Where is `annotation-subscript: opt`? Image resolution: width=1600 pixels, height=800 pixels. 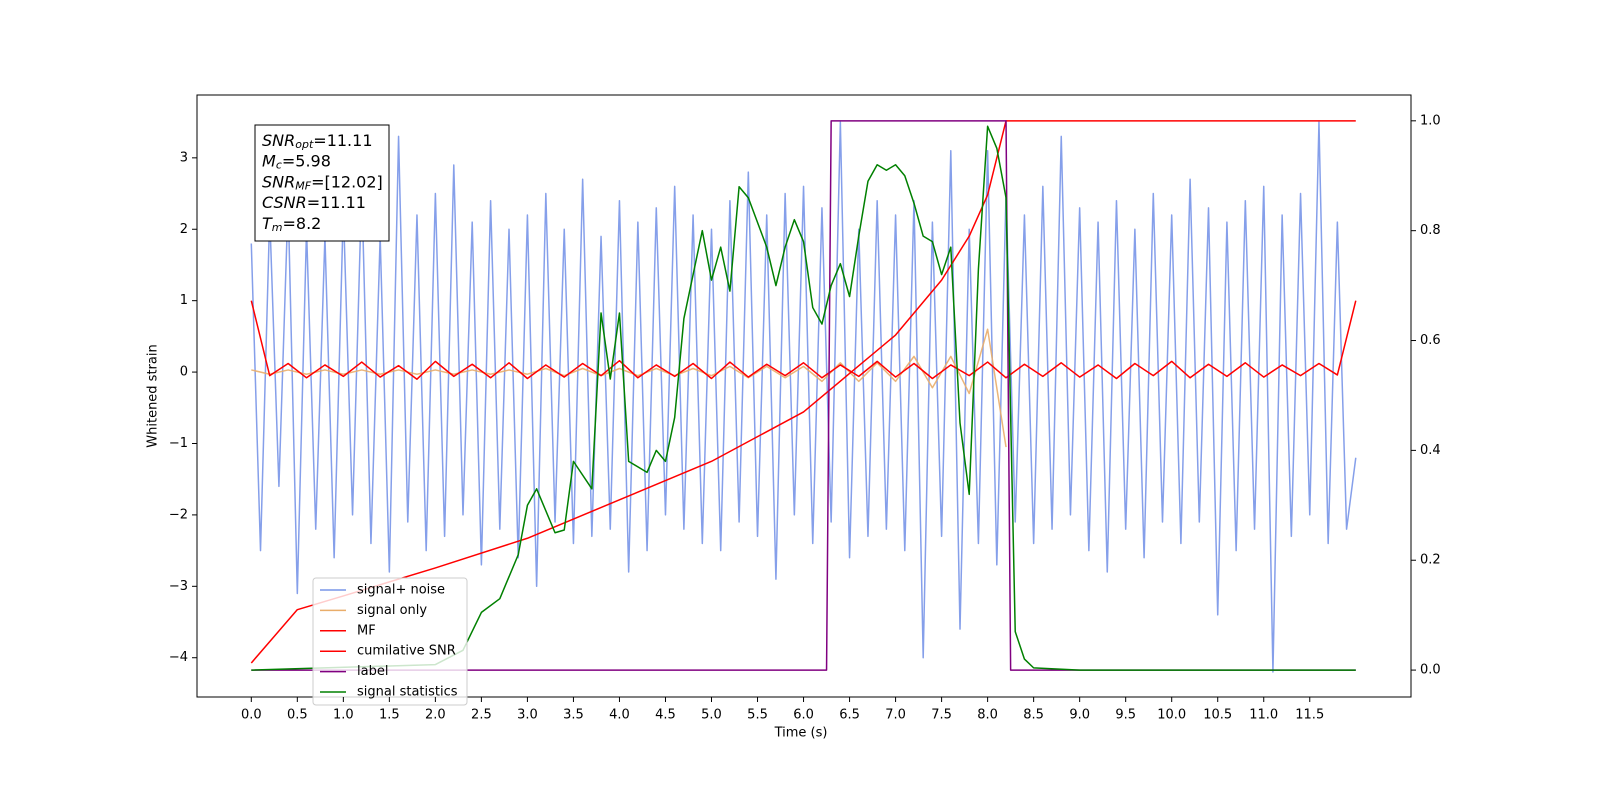 annotation-subscript: opt is located at coordinates (304, 144).